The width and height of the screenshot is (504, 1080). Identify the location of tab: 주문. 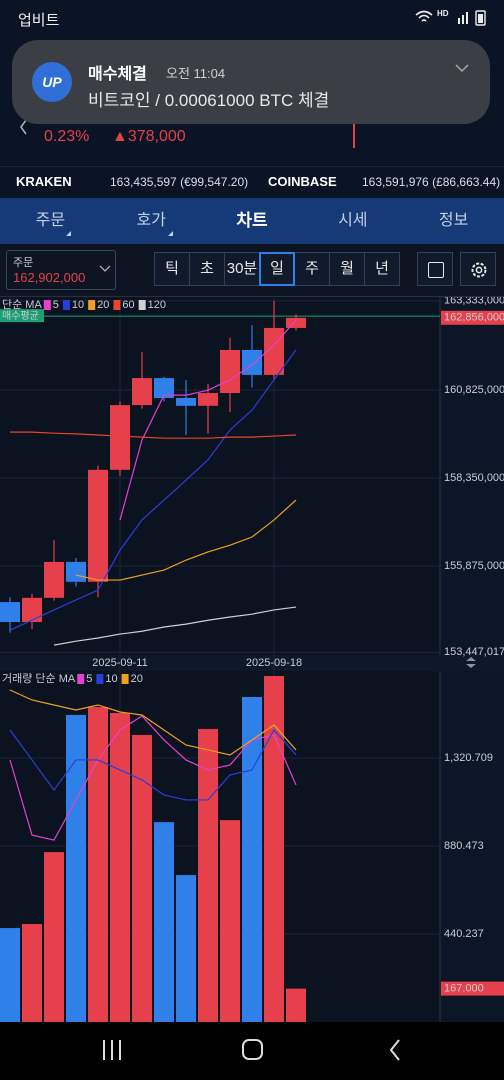
(50, 220).